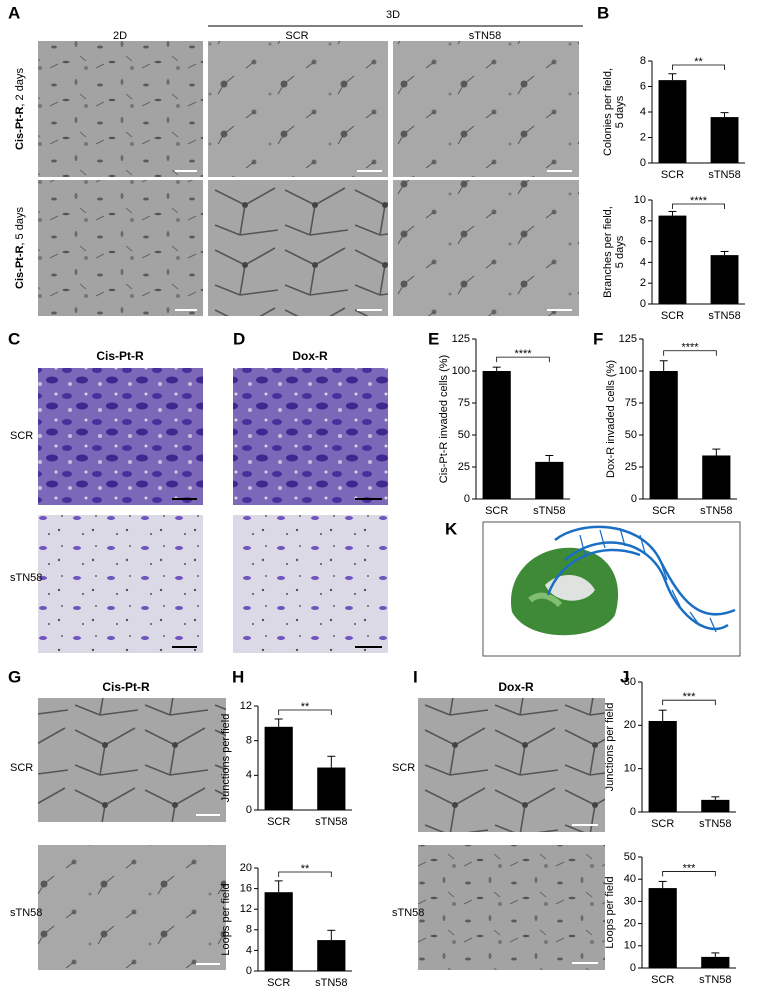 The height and width of the screenshot is (998, 764). What do you see at coordinates (630, 924) in the screenshot?
I see `y-tick-label: 20` at bounding box center [630, 924].